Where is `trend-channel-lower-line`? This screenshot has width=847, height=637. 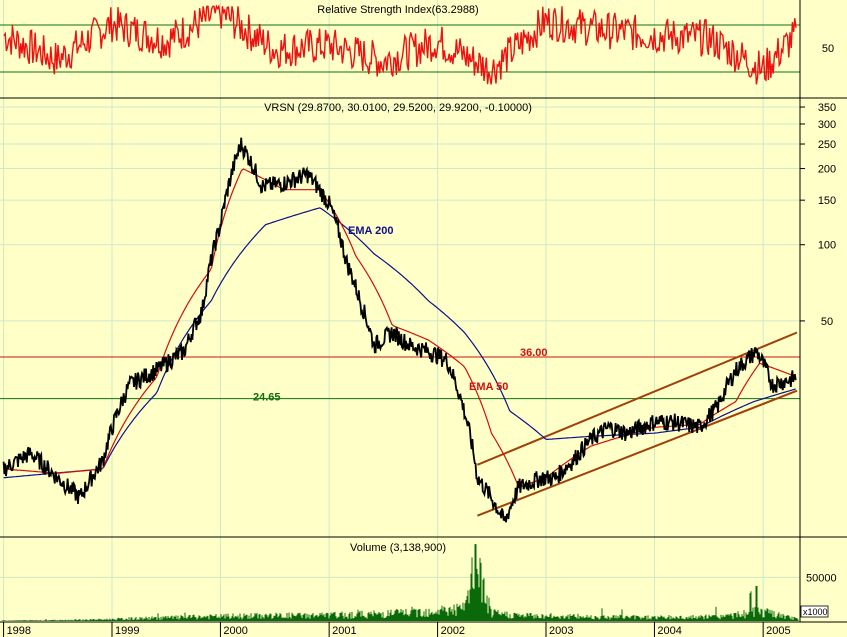 trend-channel-lower-line is located at coordinates (637, 453).